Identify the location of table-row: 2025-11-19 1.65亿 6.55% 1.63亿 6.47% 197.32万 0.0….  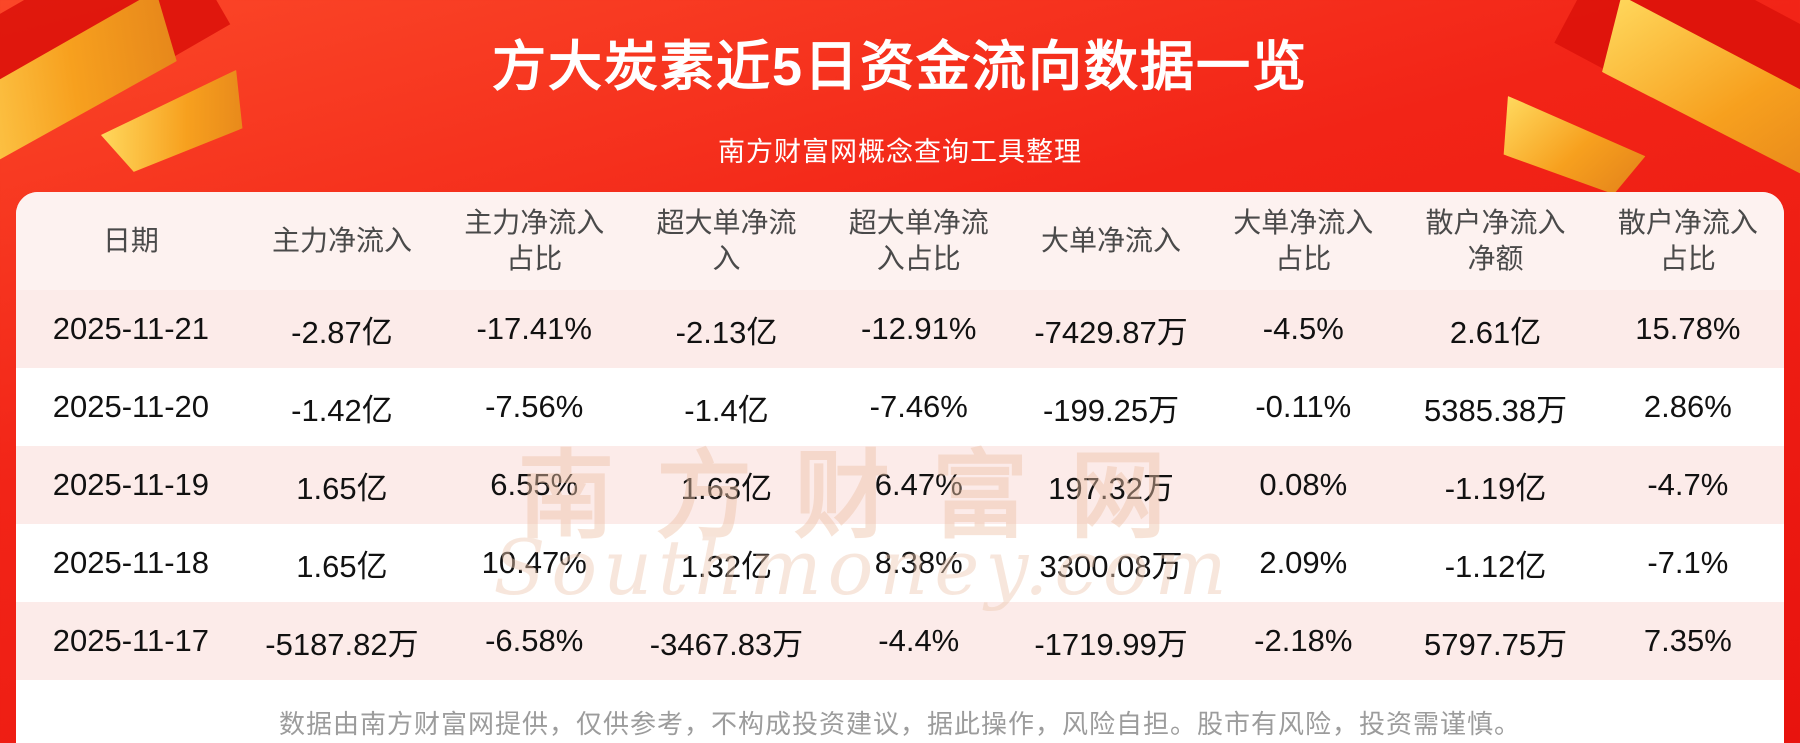
(900, 485).